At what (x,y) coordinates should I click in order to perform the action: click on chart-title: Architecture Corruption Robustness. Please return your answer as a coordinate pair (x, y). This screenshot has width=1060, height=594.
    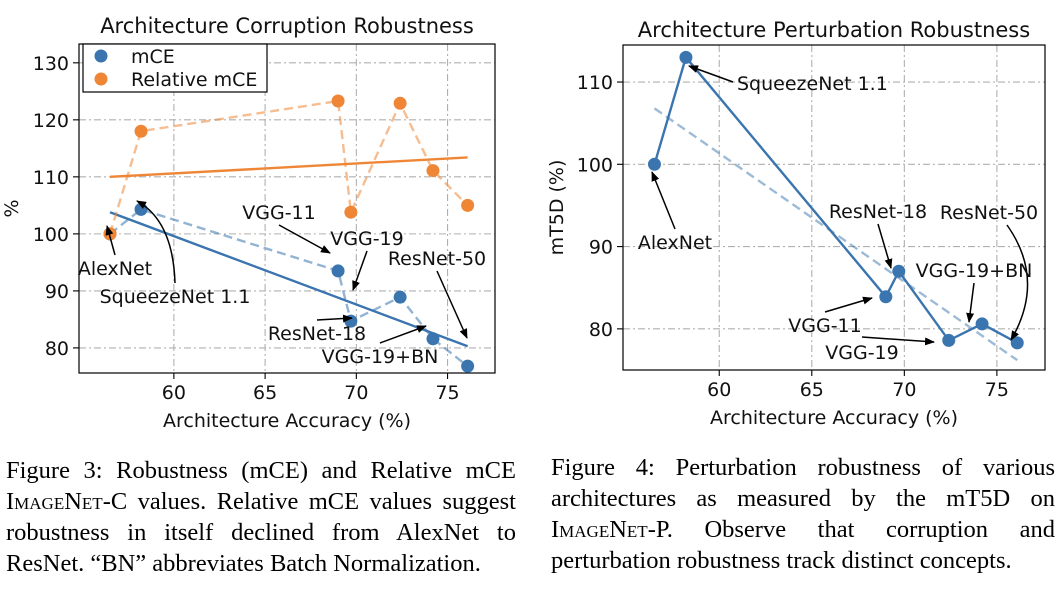
    Looking at the image, I should click on (287, 26).